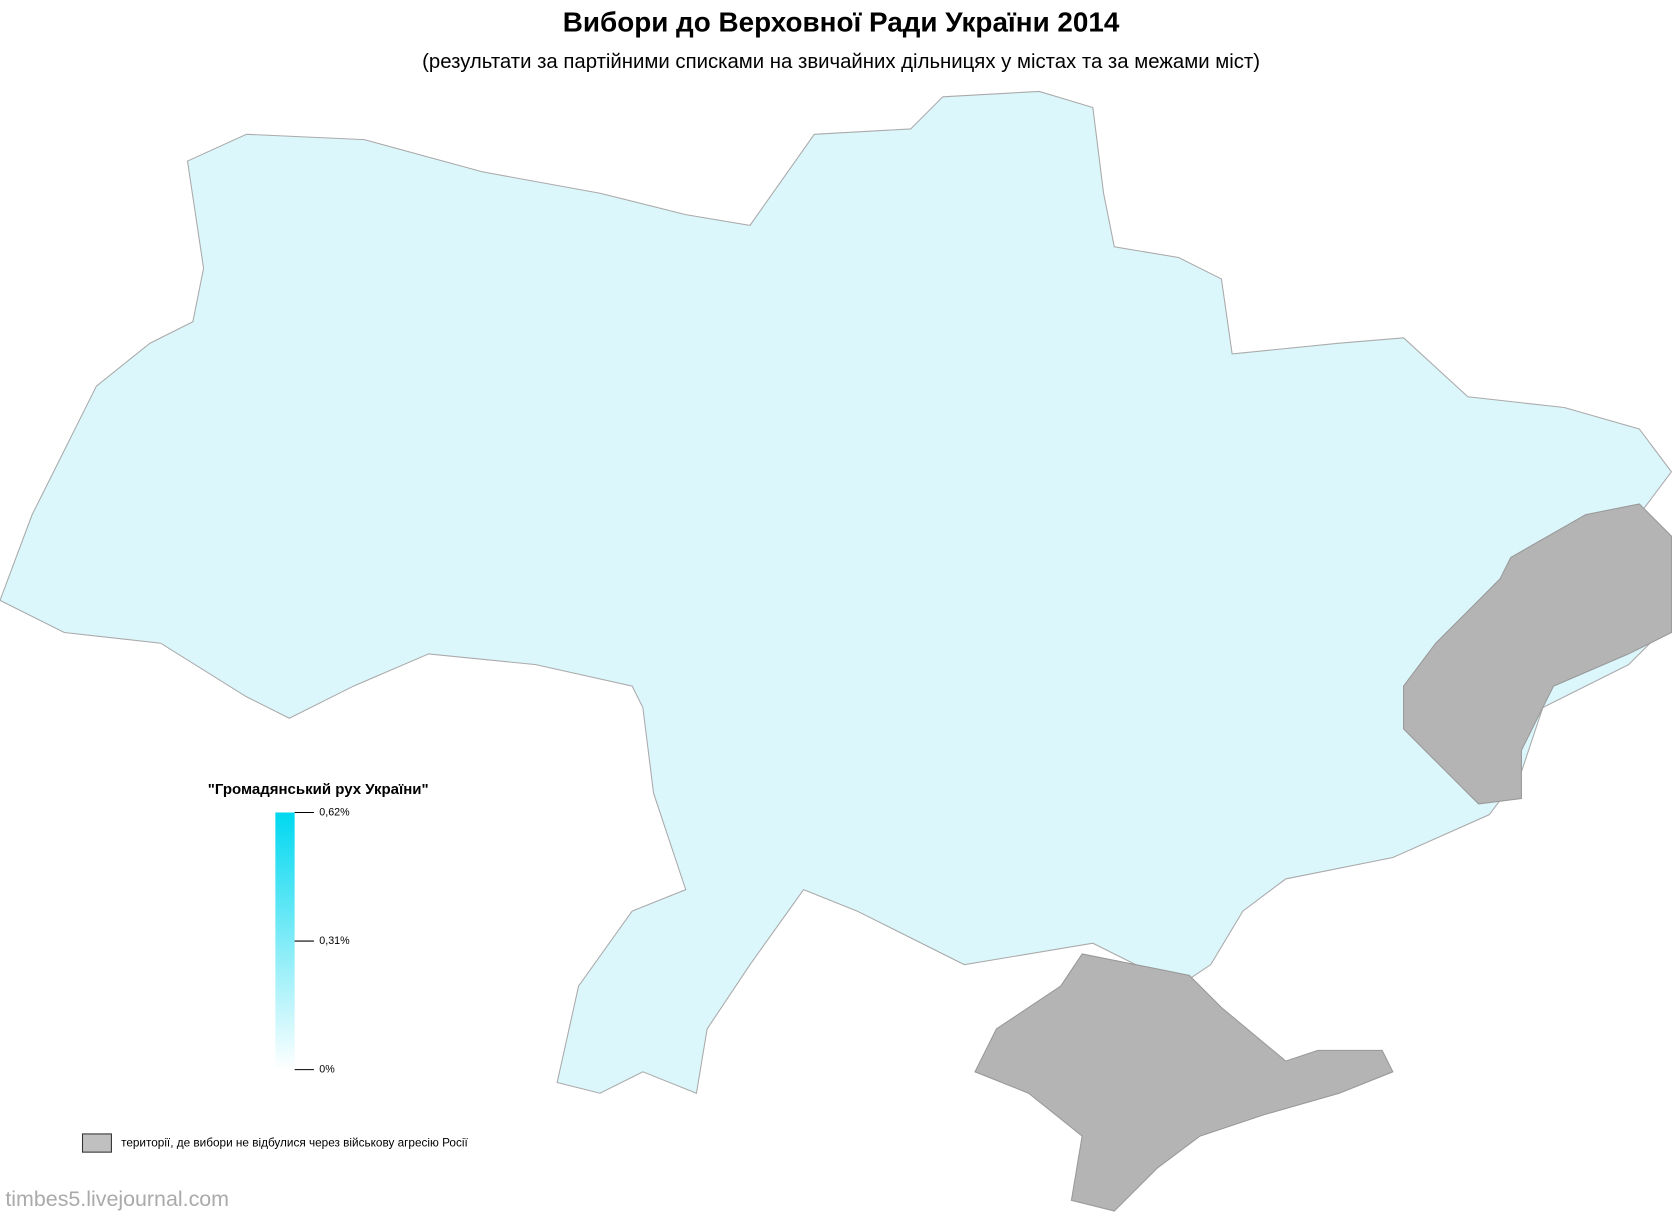 The width and height of the screenshot is (1680, 1220). I want to click on occupied-crimea, so click(1184, 1082).